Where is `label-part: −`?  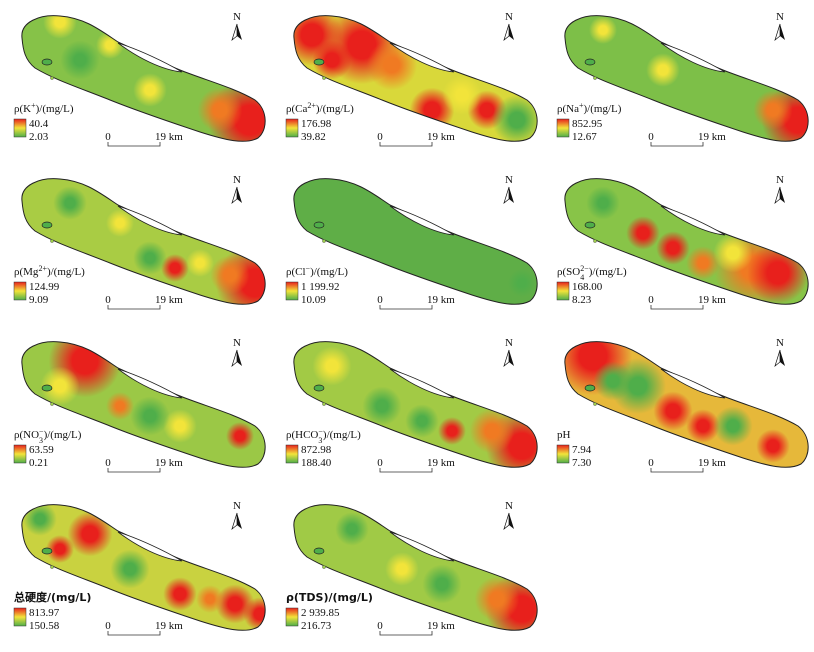 label-part: − is located at coordinates (41, 431).